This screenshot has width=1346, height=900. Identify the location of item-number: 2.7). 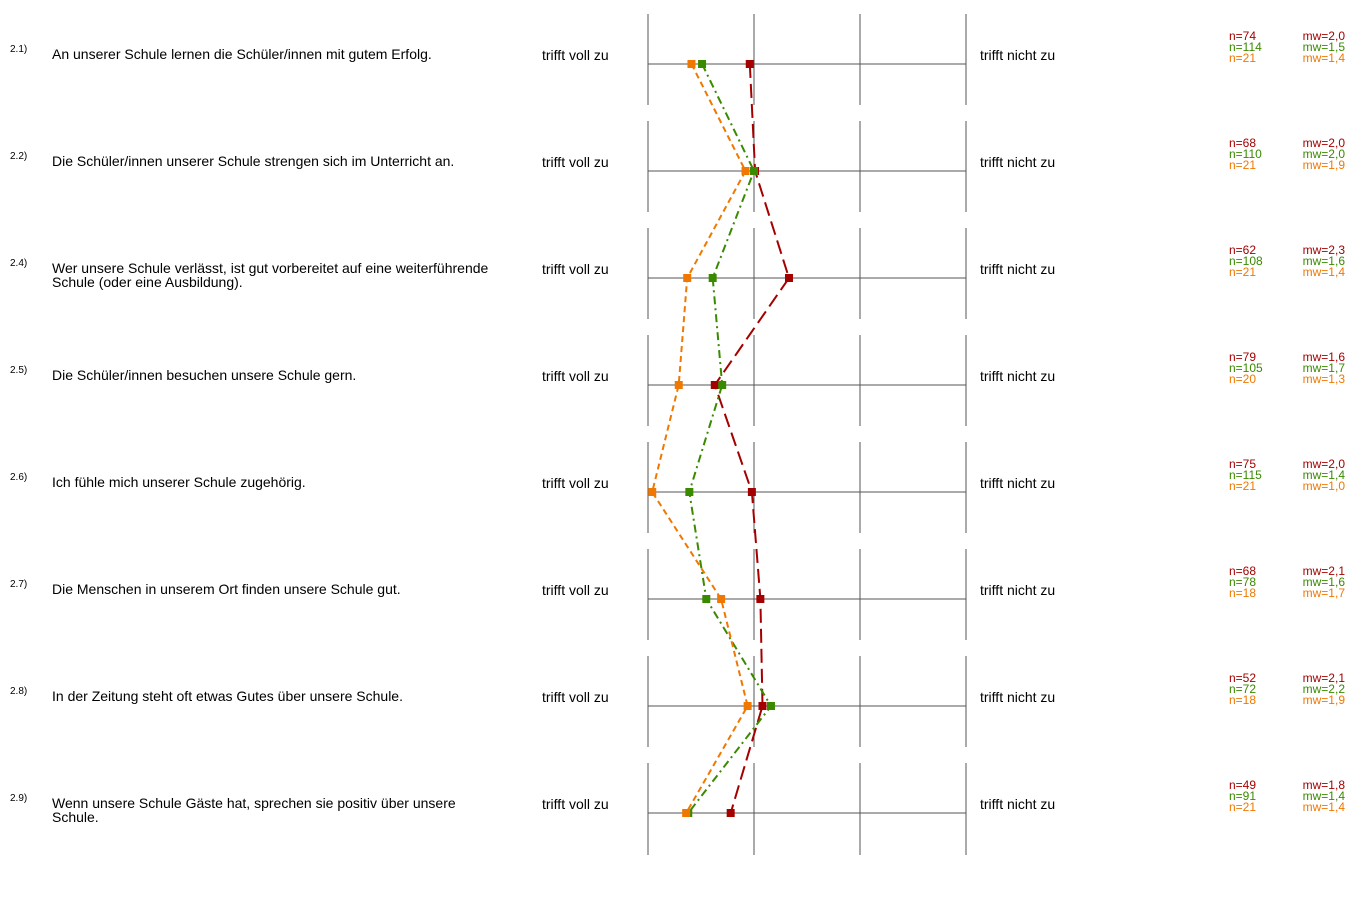
(19, 584).